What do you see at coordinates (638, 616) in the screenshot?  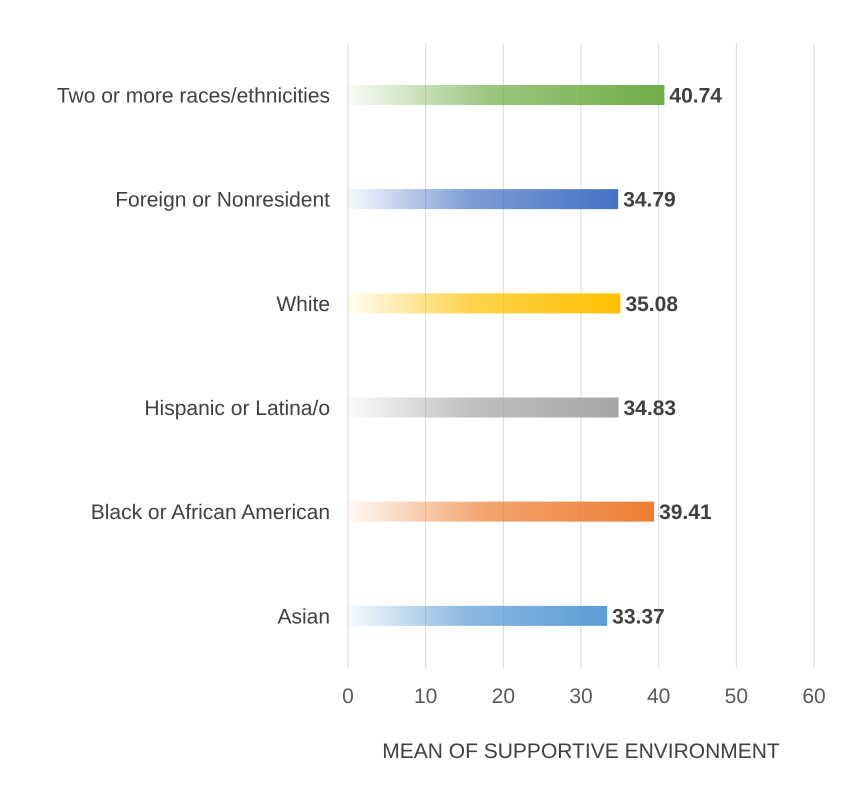 I see `data-label: 33.37` at bounding box center [638, 616].